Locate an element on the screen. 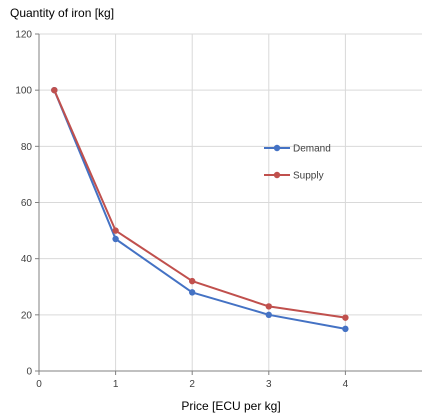 The width and height of the screenshot is (423, 417). legend-marker-demand is located at coordinates (277, 148).